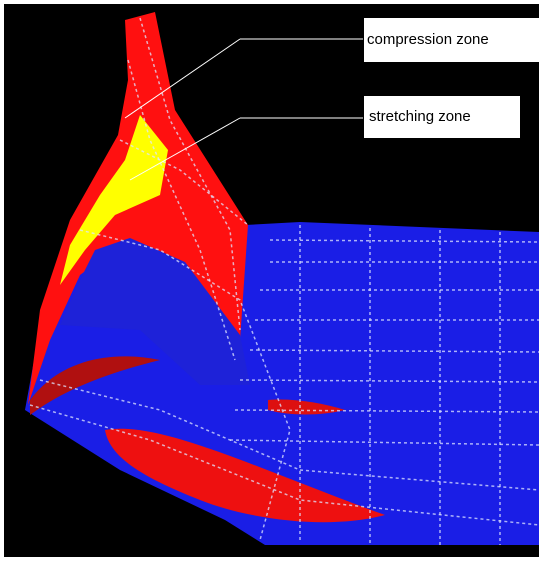 The width and height of the screenshot is (539, 563). I want to click on stretching-region, so click(114, 200).